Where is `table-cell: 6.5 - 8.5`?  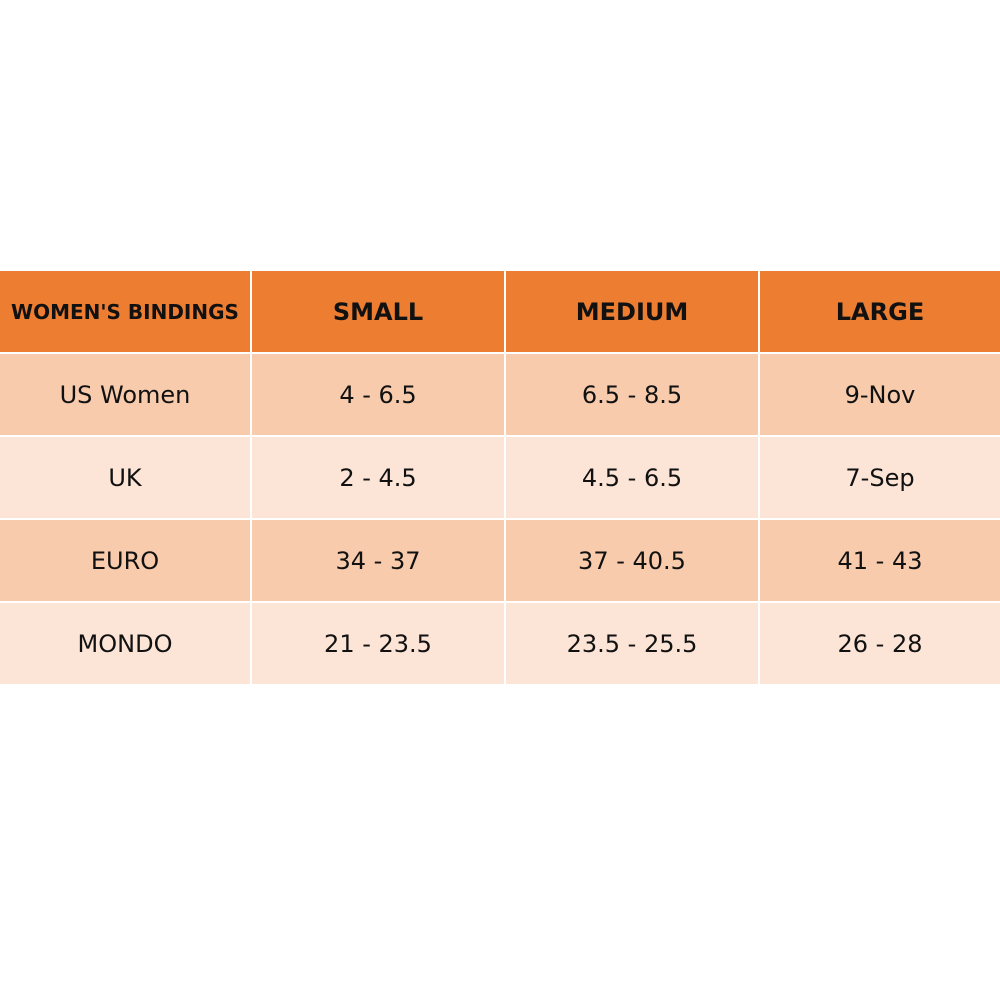 table-cell: 6.5 - 8.5 is located at coordinates (632, 394).